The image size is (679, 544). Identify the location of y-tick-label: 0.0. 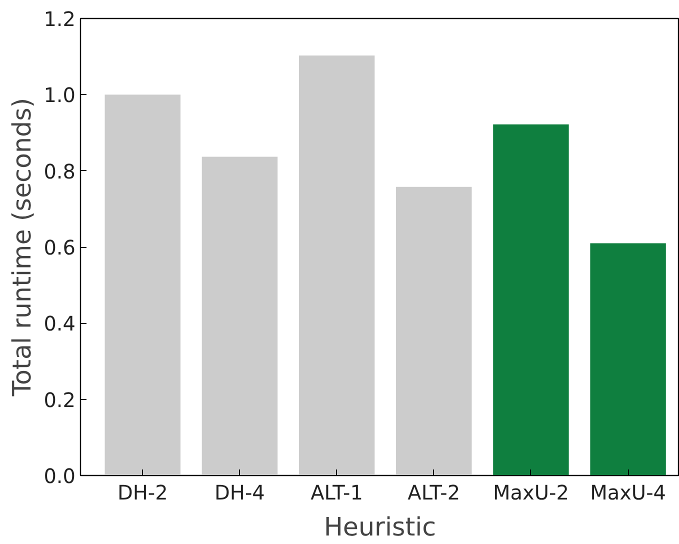
(60, 476).